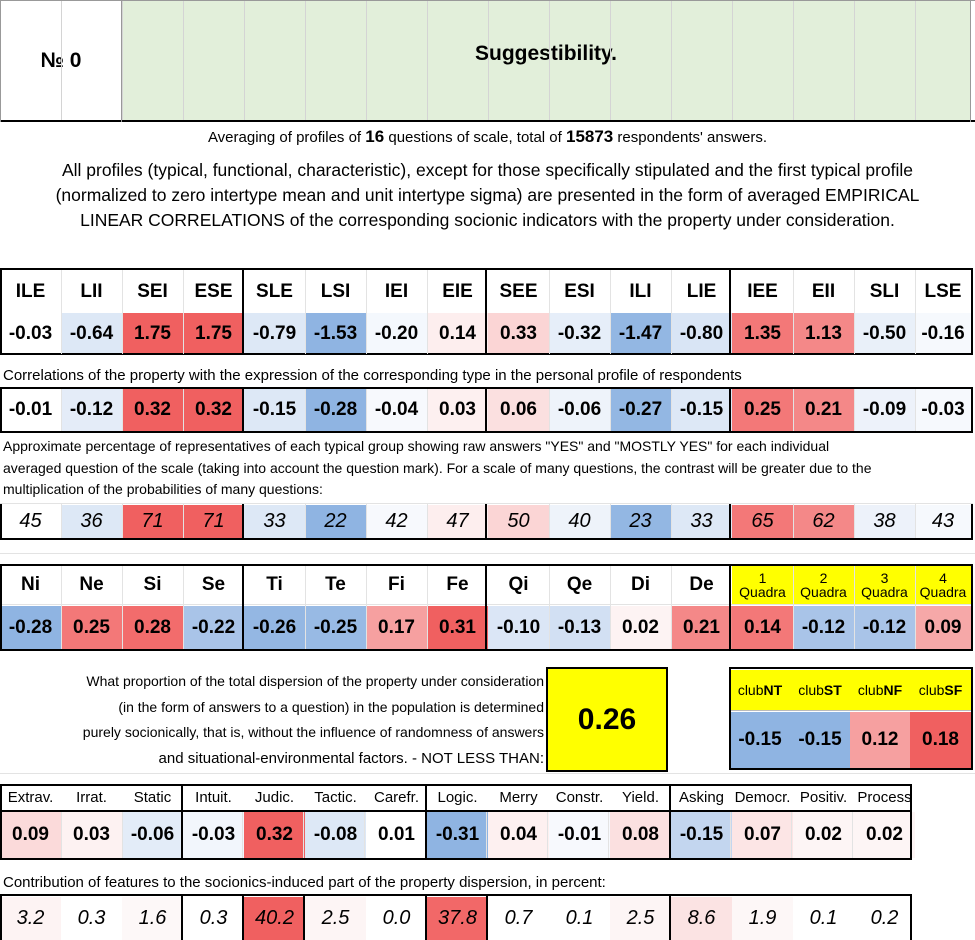 This screenshot has width=975, height=940. Describe the element at coordinates (518, 584) in the screenshot. I see `function-label-text: Qi` at that location.